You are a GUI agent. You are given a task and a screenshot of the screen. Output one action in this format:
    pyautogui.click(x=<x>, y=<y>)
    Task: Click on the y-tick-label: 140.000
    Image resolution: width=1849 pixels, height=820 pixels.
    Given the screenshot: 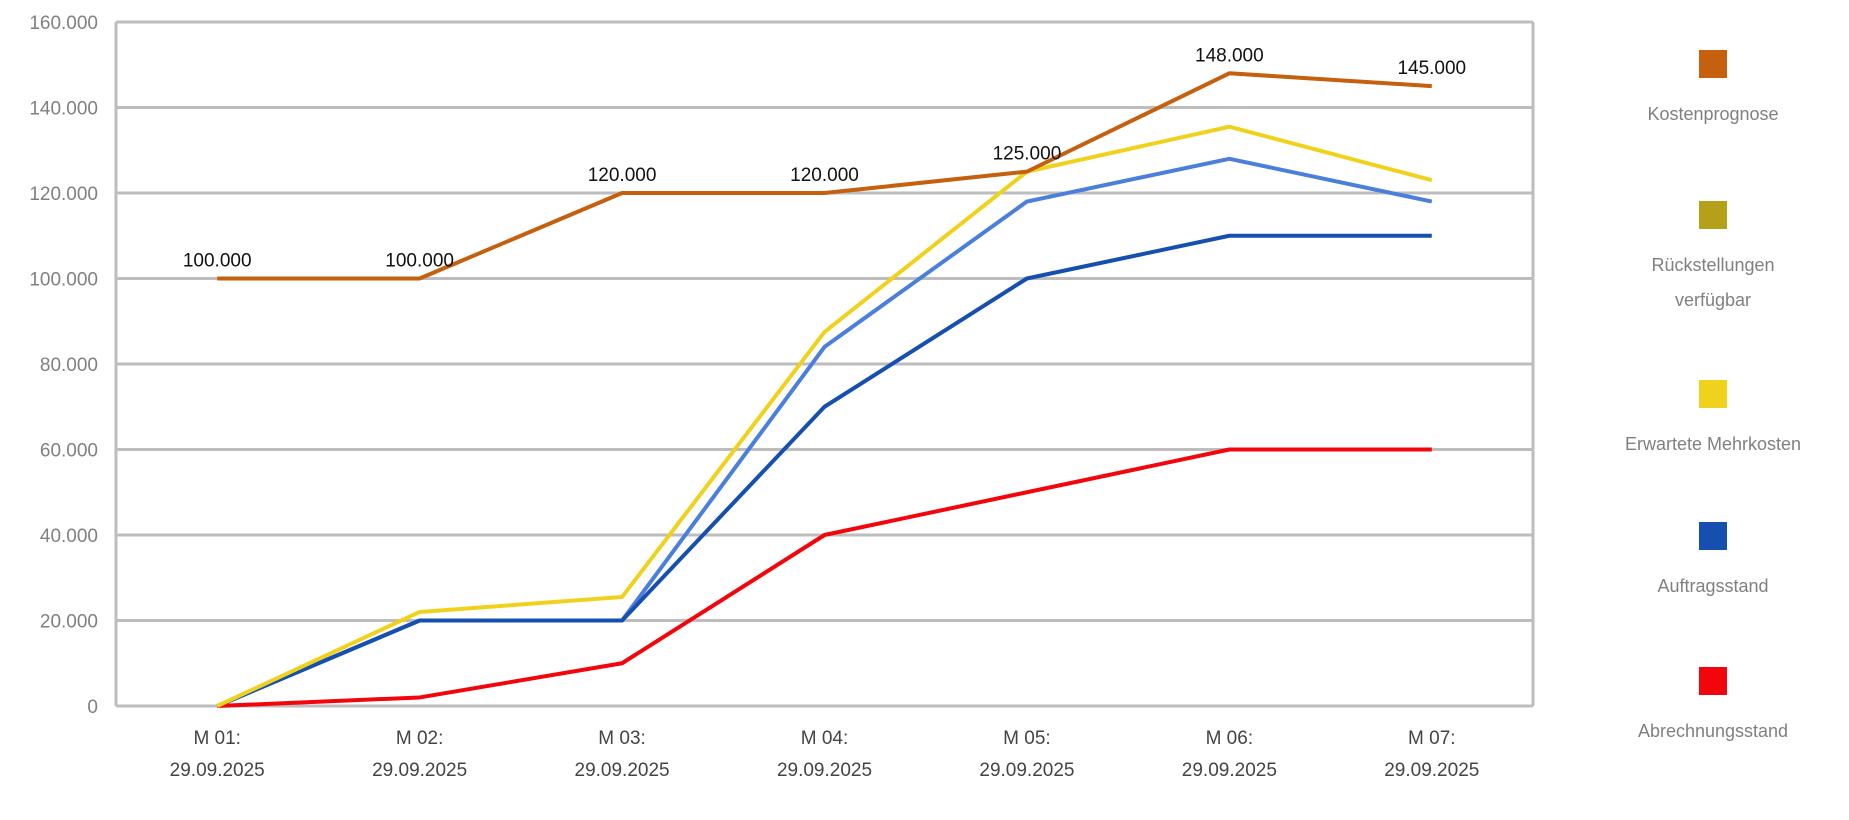 What is the action you would take?
    pyautogui.click(x=63, y=109)
    